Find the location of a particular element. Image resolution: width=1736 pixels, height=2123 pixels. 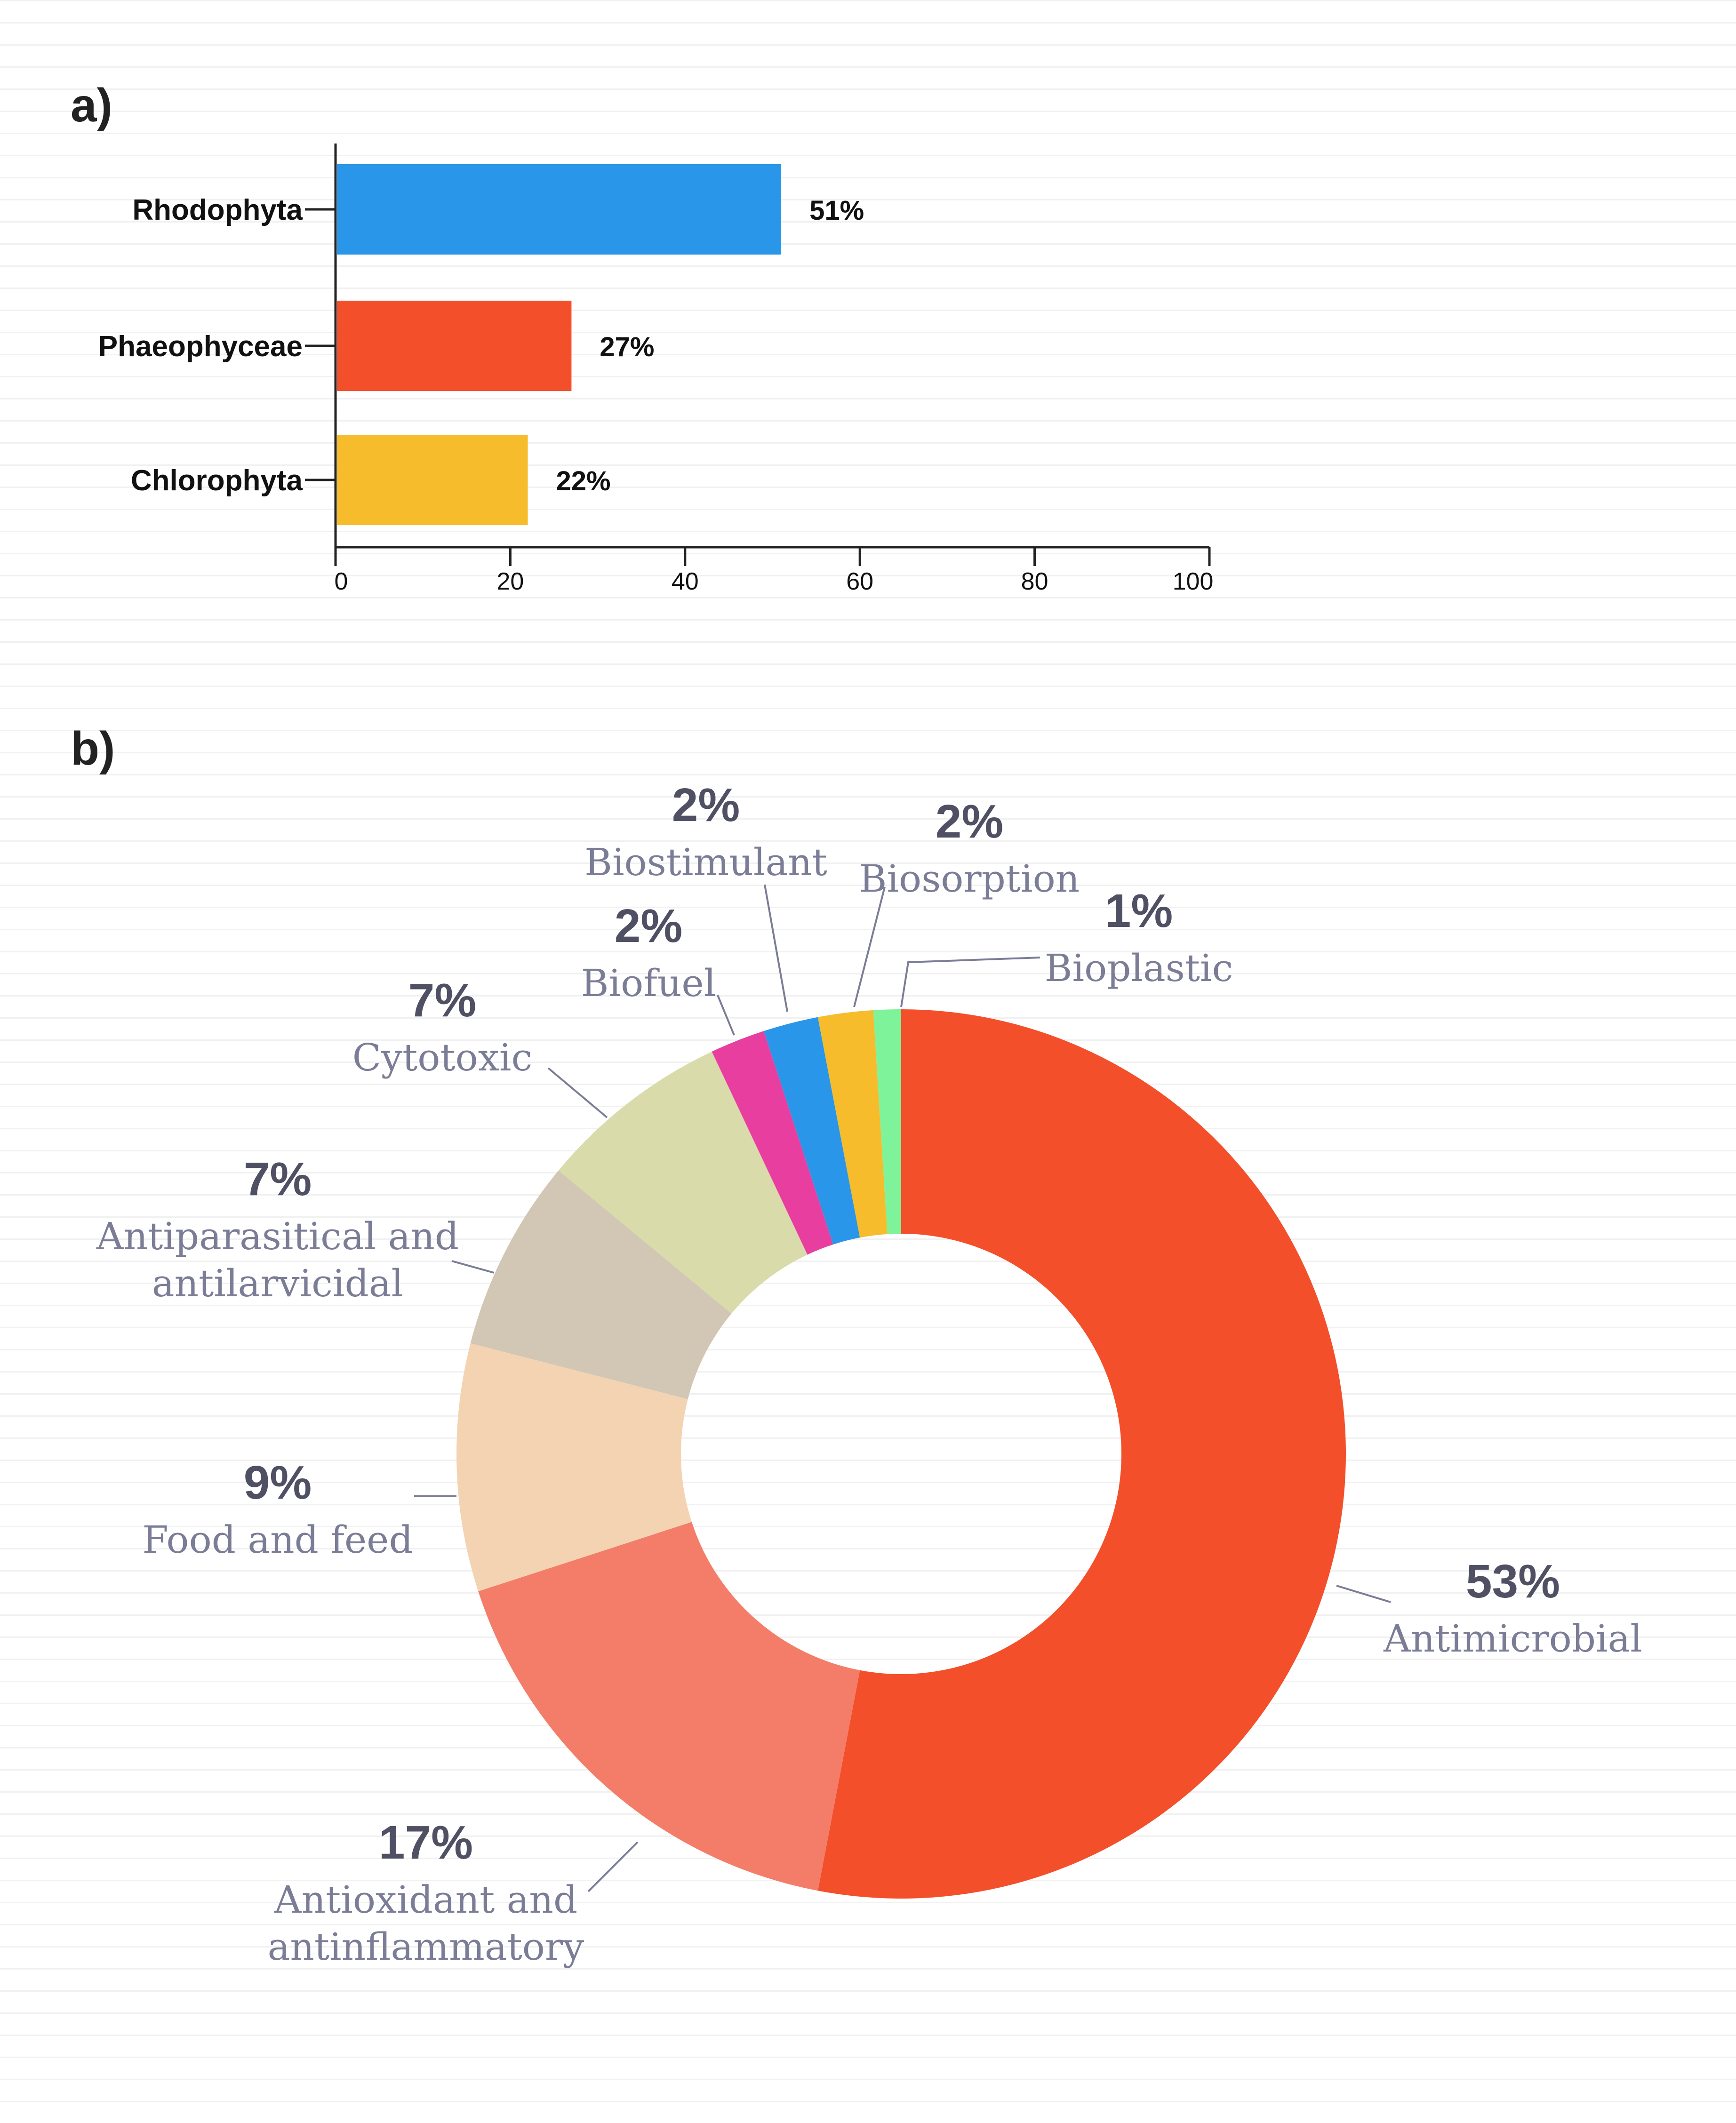

value-label-rhodophyta: 51% is located at coordinates (836, 210).